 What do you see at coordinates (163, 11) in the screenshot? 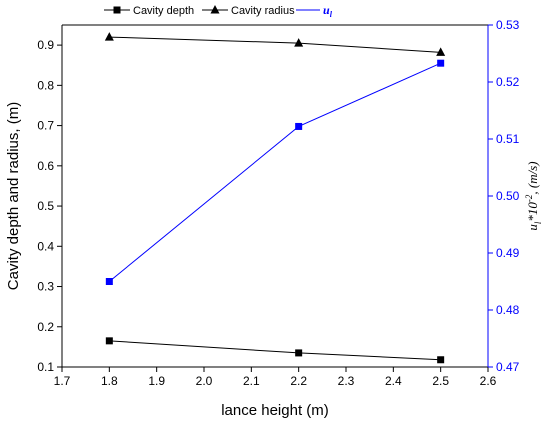
I see `legend-label-cavity-depth: Cavity depth` at bounding box center [163, 11].